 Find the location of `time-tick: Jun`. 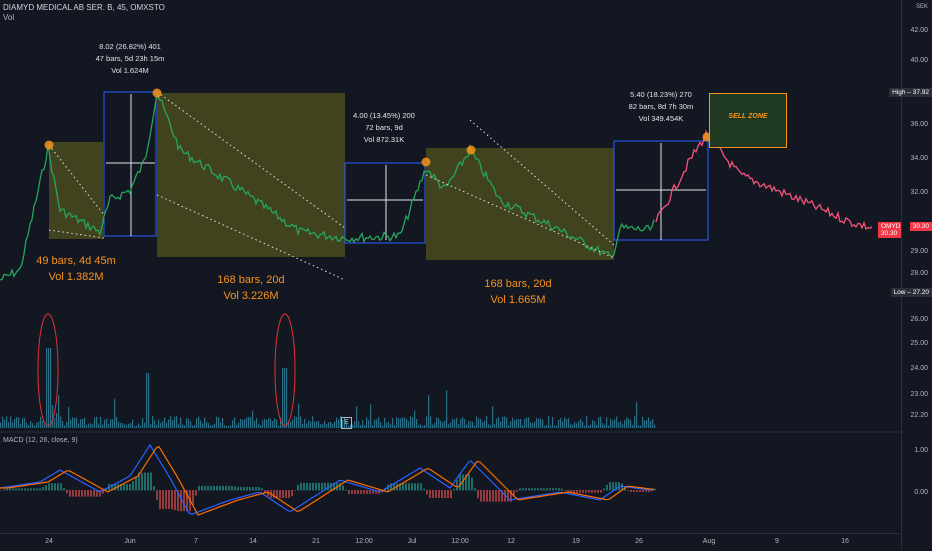

time-tick: Jun is located at coordinates (130, 541).